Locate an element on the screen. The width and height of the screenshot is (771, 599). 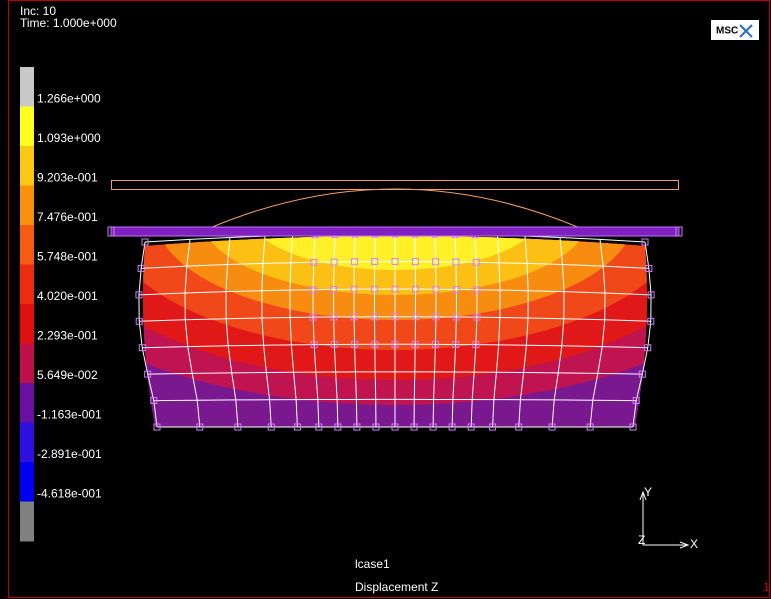
logo-x is located at coordinates (746, 31).